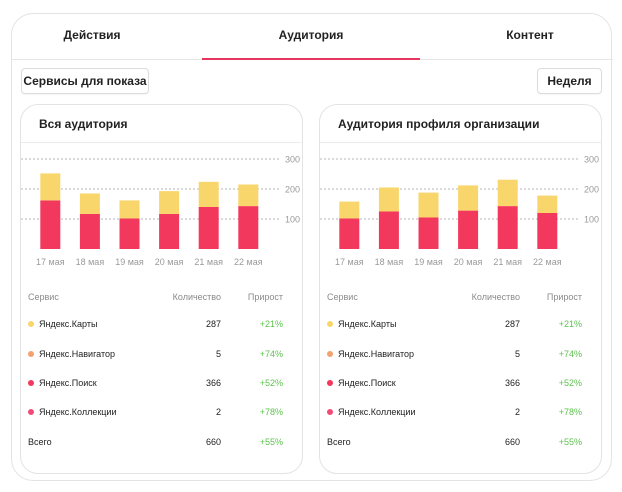 Image resolution: width=622 pixels, height=492 pixels. What do you see at coordinates (569, 81) in the screenshot?
I see `period-selector-button: Неделя` at bounding box center [569, 81].